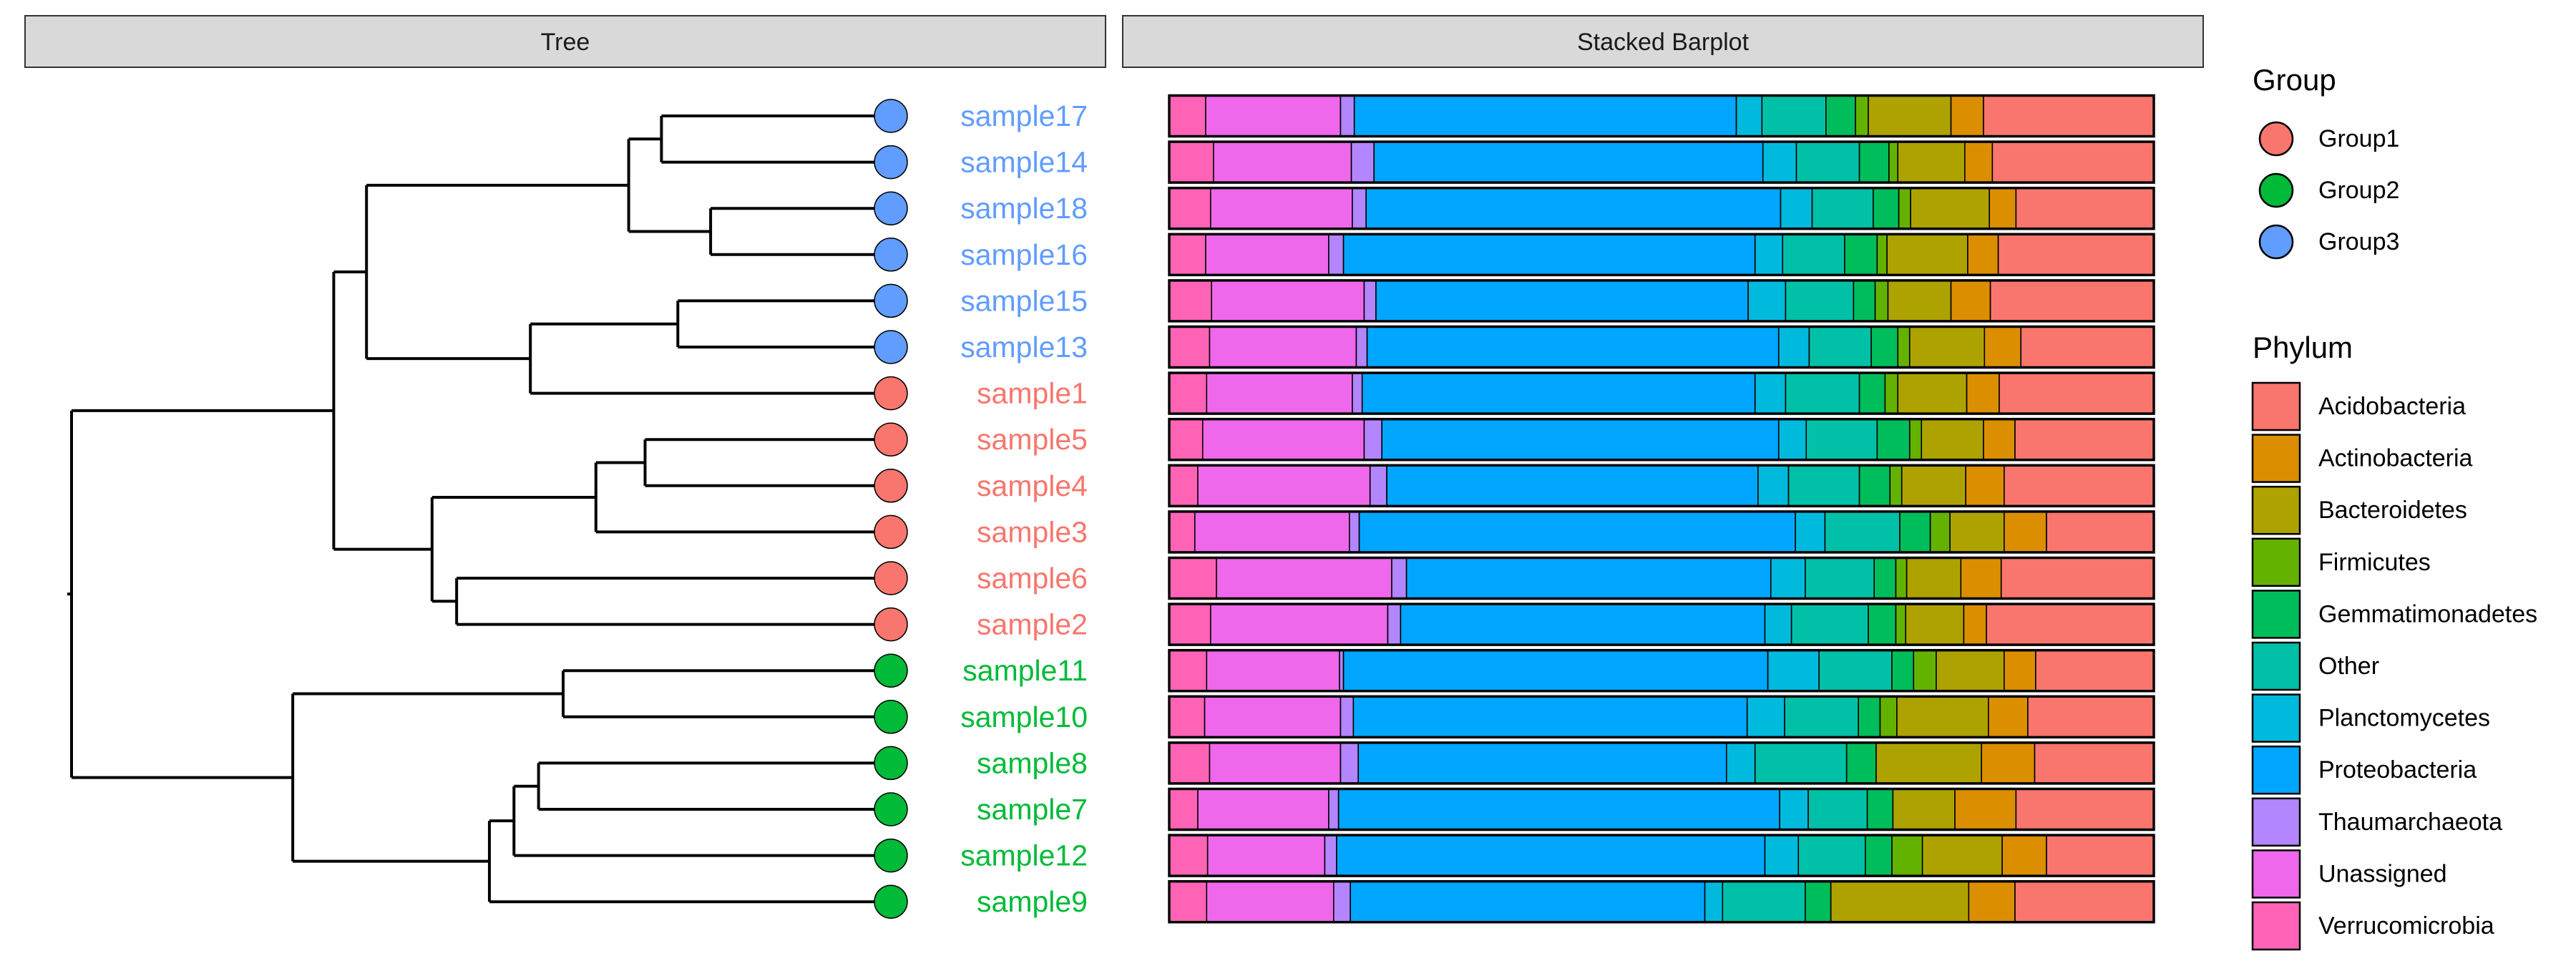 Image resolution: width=2576 pixels, height=966 pixels. Describe the element at coordinates (1190, 208) in the screenshot. I see `bar-segment-sample18-verrucomicrobia` at that location.